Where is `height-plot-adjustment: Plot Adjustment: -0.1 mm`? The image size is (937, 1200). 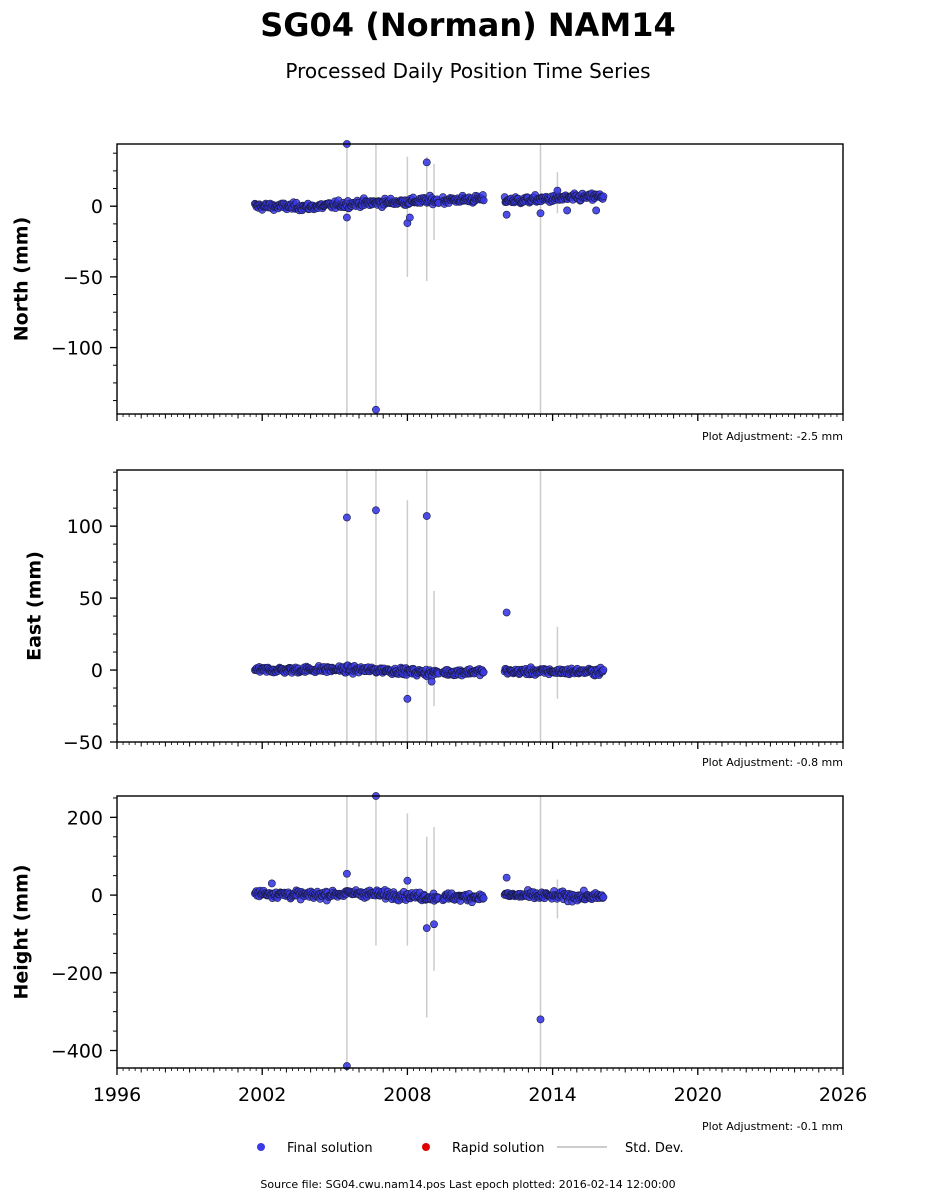 height-plot-adjustment: Plot Adjustment: -0.1 mm is located at coordinates (772, 1126).